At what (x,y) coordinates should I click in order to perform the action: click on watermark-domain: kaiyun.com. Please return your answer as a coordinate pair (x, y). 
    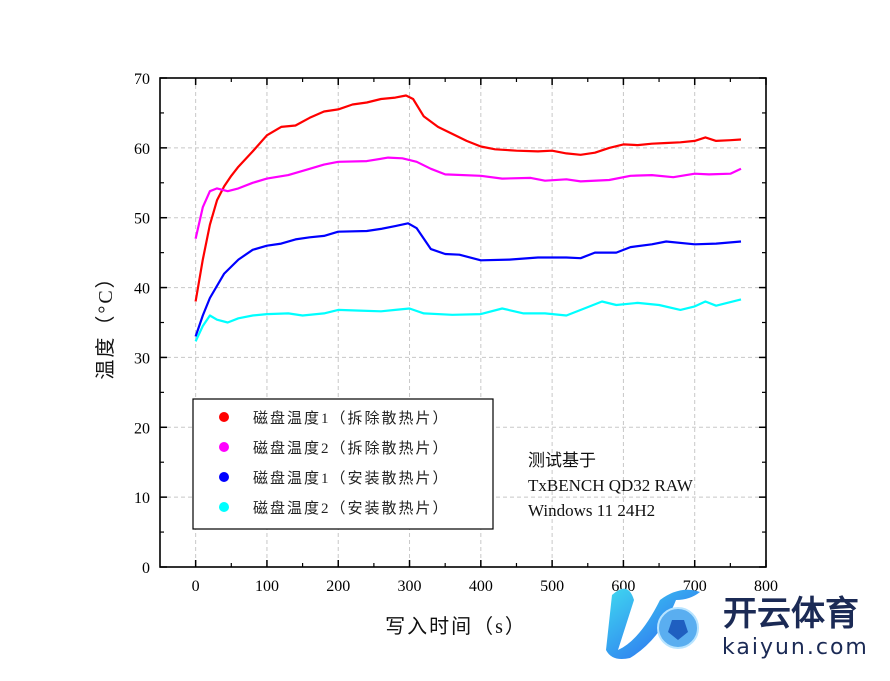
    Looking at the image, I should click on (795, 647).